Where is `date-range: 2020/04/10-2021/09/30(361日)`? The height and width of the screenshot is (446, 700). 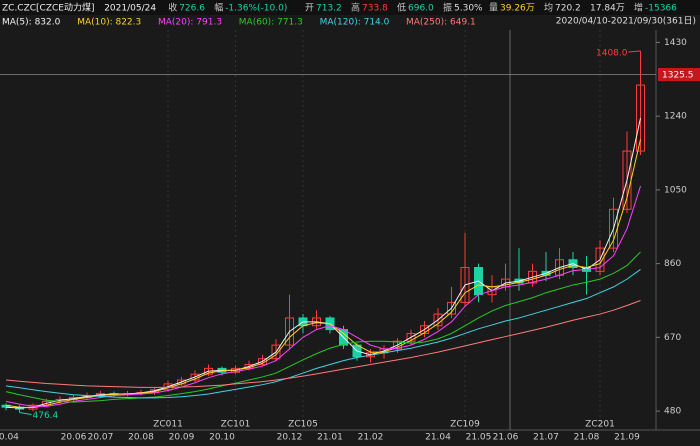
date-range: 2020/04/10-2021/09/30(361日) is located at coordinates (626, 21).